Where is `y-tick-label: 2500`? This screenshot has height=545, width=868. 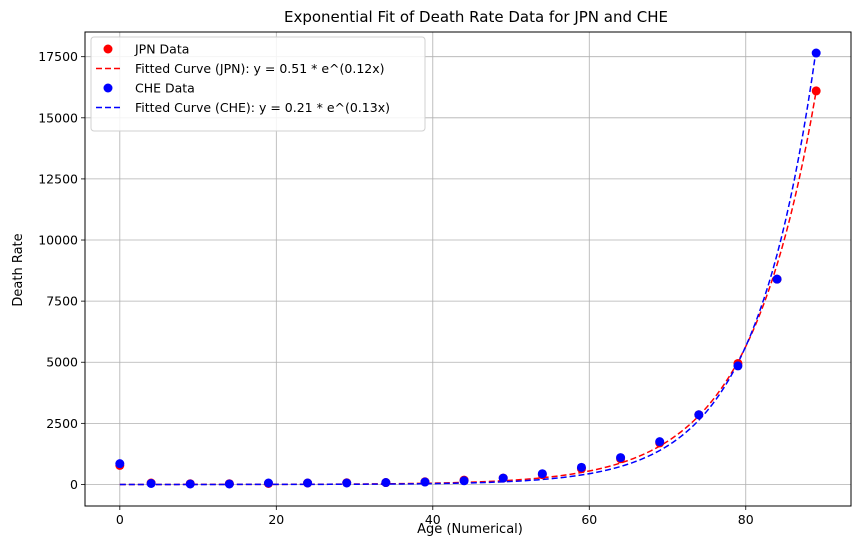
y-tick-label: 2500 is located at coordinates (62, 423).